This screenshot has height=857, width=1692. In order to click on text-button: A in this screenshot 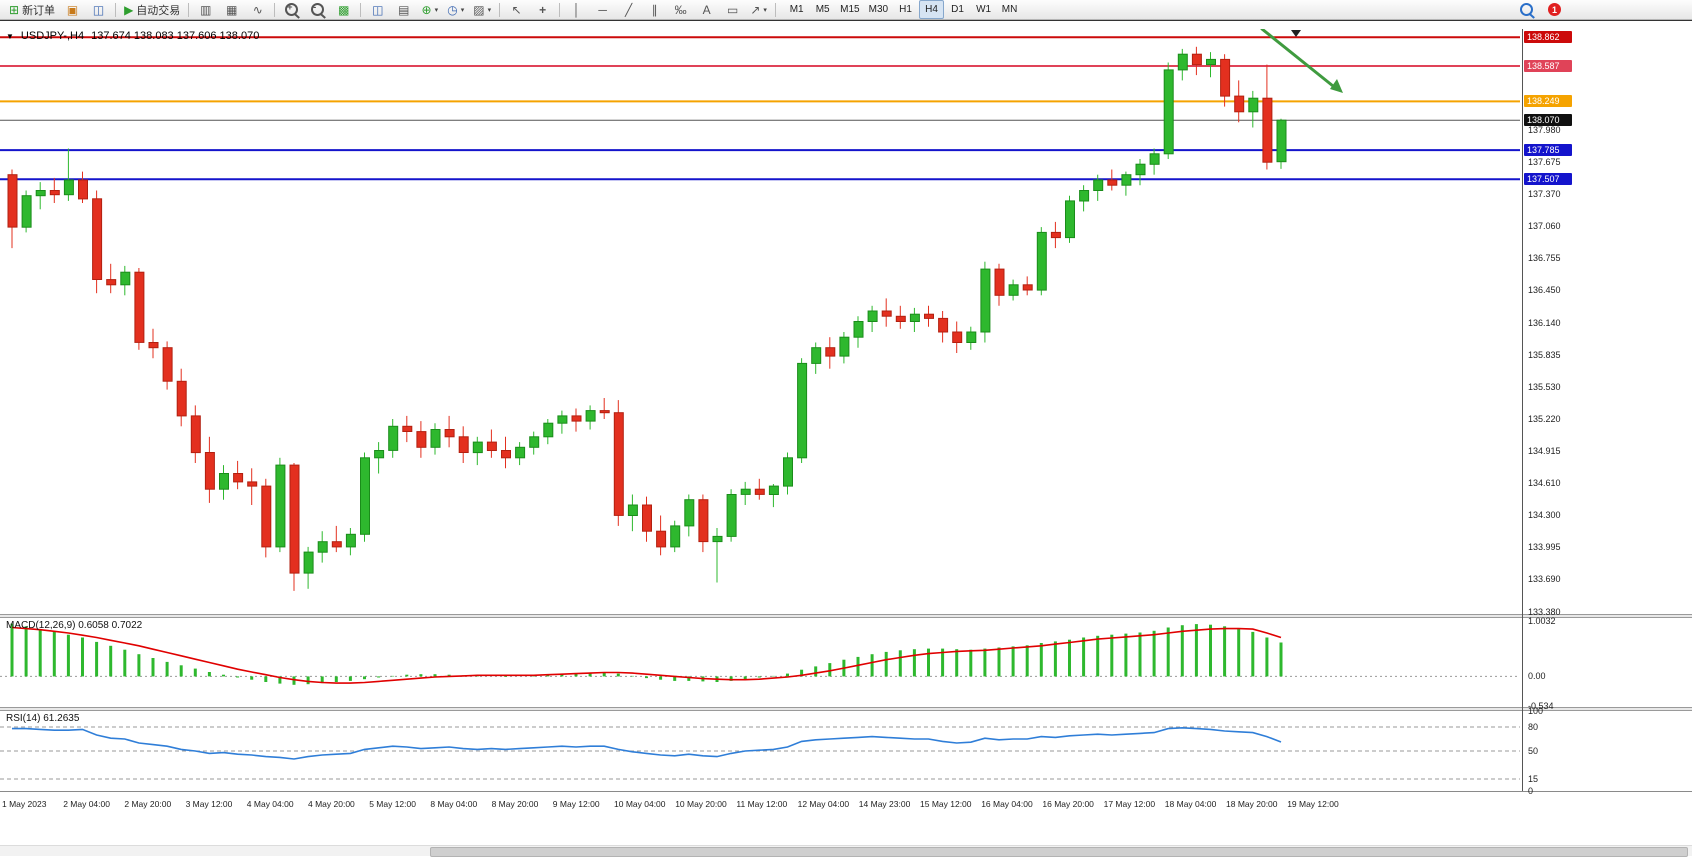, I will do `click(706, 9)`.